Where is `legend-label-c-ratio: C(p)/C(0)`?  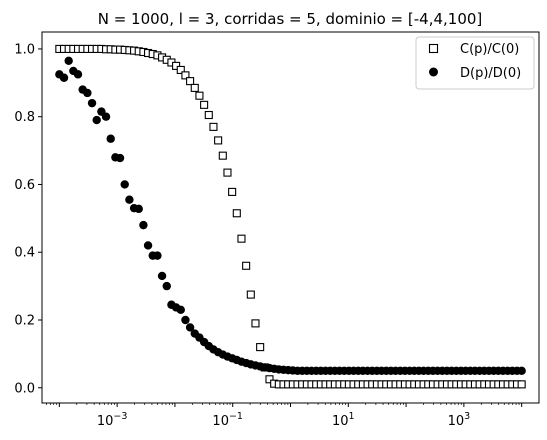 legend-label-c-ratio: C(p)/C(0) is located at coordinates (489, 49).